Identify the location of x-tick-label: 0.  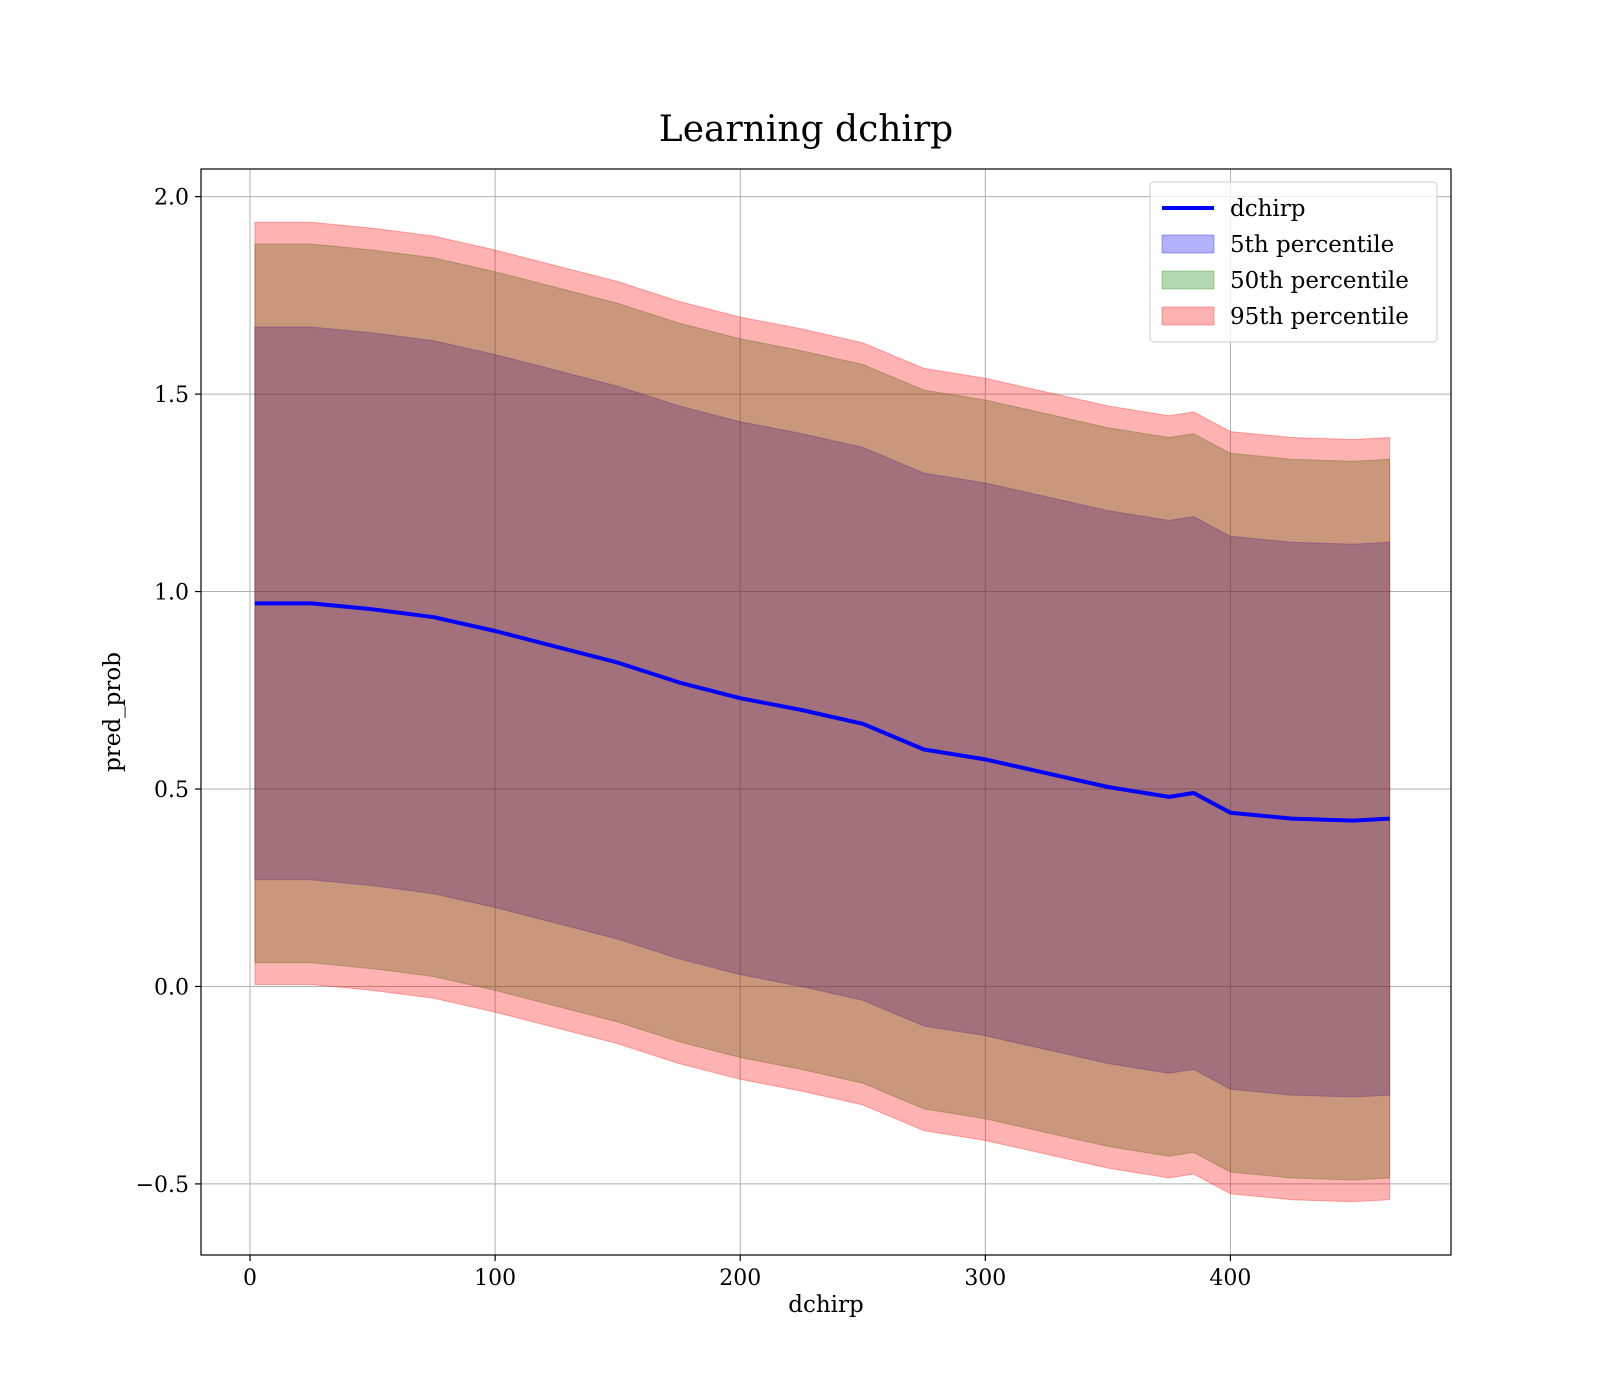
(250, 1278).